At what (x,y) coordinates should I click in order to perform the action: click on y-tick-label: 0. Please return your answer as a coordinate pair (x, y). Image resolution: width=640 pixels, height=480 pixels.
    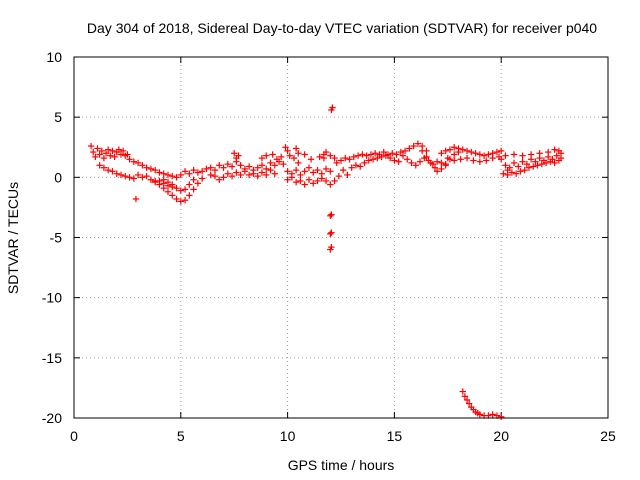
    Looking at the image, I should click on (58, 177).